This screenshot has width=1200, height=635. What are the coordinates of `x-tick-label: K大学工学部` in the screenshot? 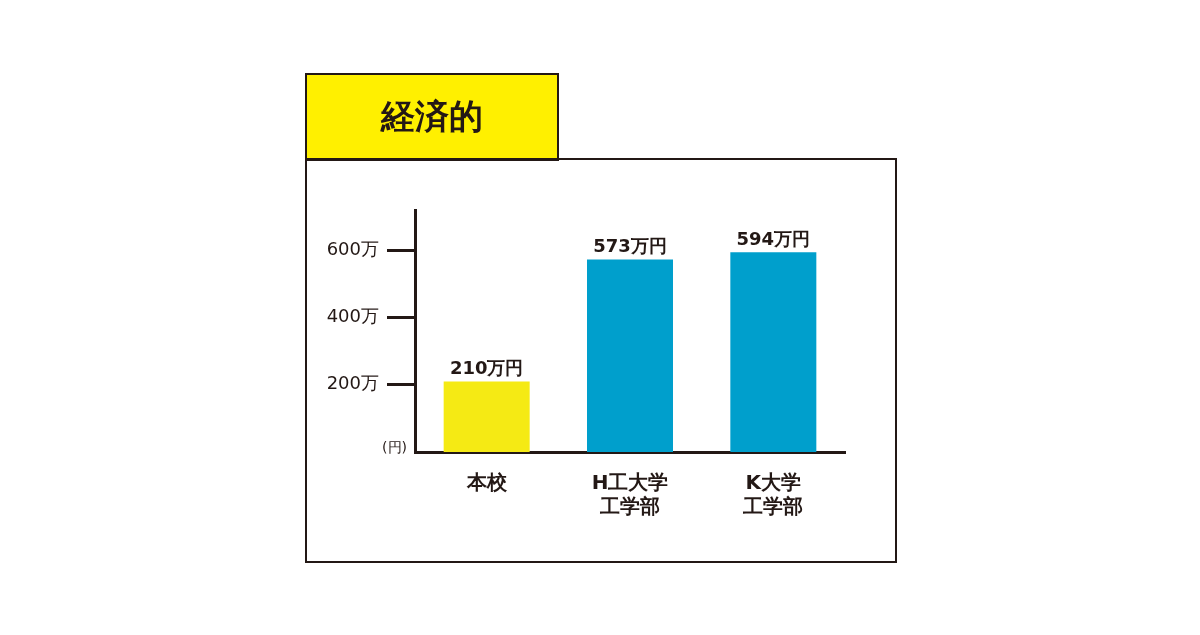 It's located at (773, 494).